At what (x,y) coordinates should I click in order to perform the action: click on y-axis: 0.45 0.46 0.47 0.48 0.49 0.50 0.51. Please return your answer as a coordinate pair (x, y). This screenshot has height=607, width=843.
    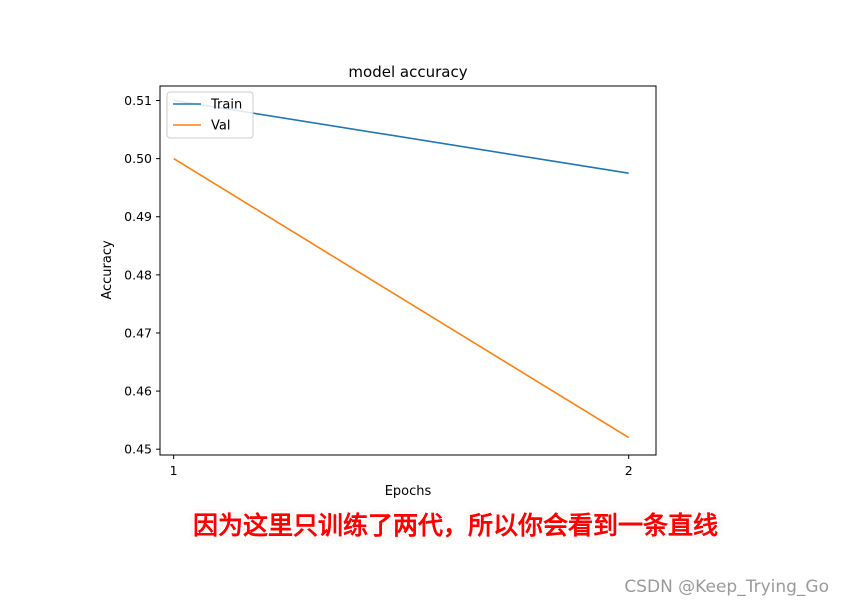
    Looking at the image, I should click on (142, 275).